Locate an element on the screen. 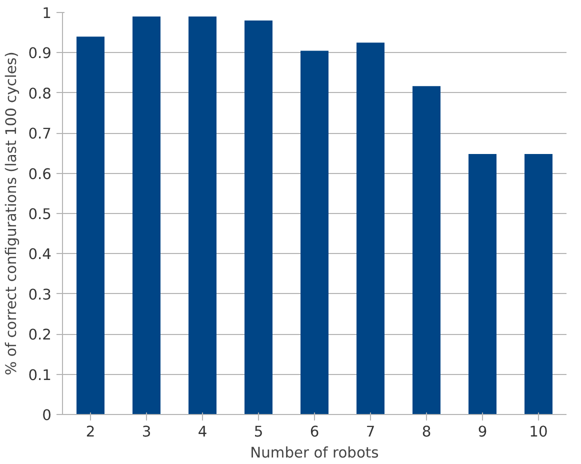 The width and height of the screenshot is (581, 464). y-tick-label: 0.2 is located at coordinates (40, 335).